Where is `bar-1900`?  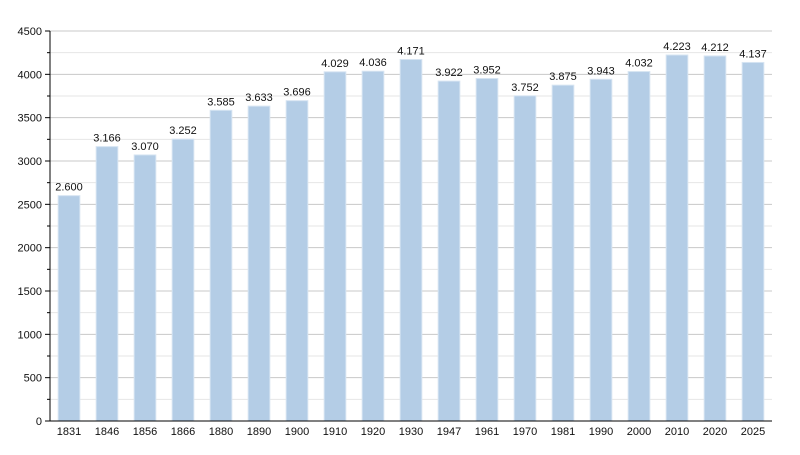 bar-1900 is located at coordinates (297, 261).